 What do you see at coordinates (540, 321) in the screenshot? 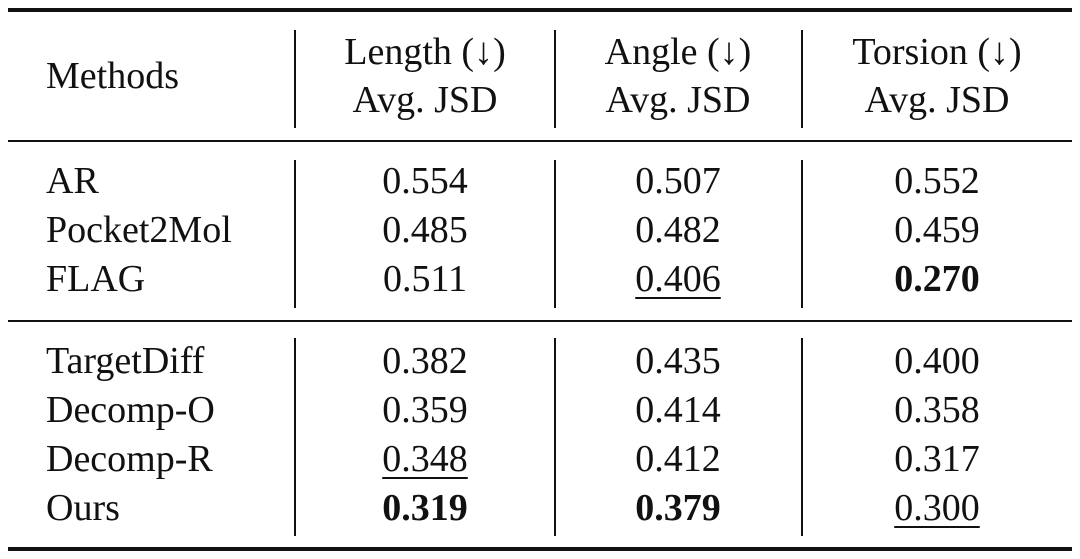
I see `group-separator-rule` at bounding box center [540, 321].